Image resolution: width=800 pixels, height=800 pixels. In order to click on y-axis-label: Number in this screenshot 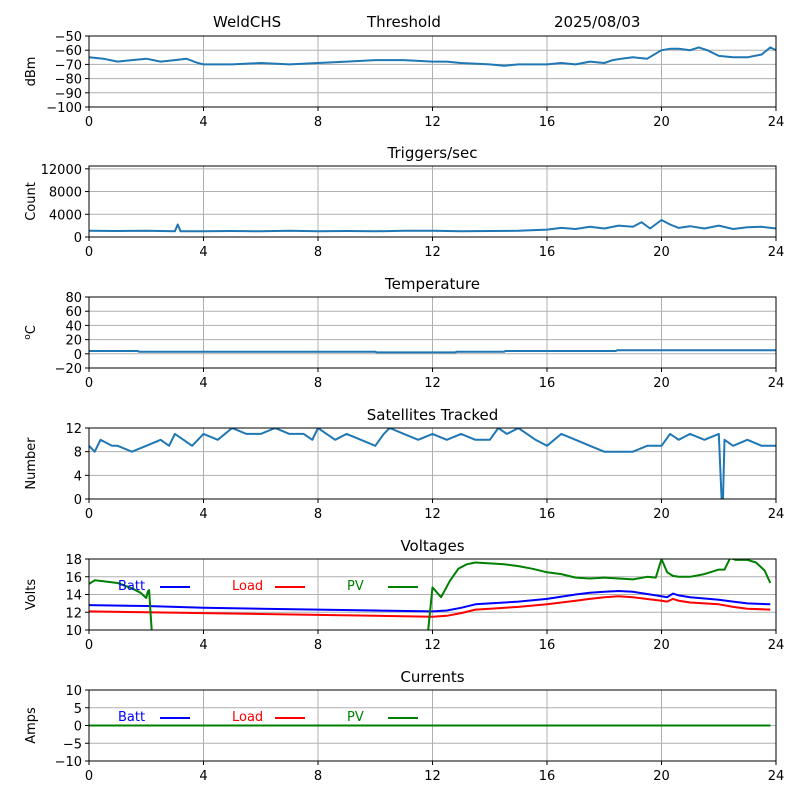, I will do `click(31, 463)`.